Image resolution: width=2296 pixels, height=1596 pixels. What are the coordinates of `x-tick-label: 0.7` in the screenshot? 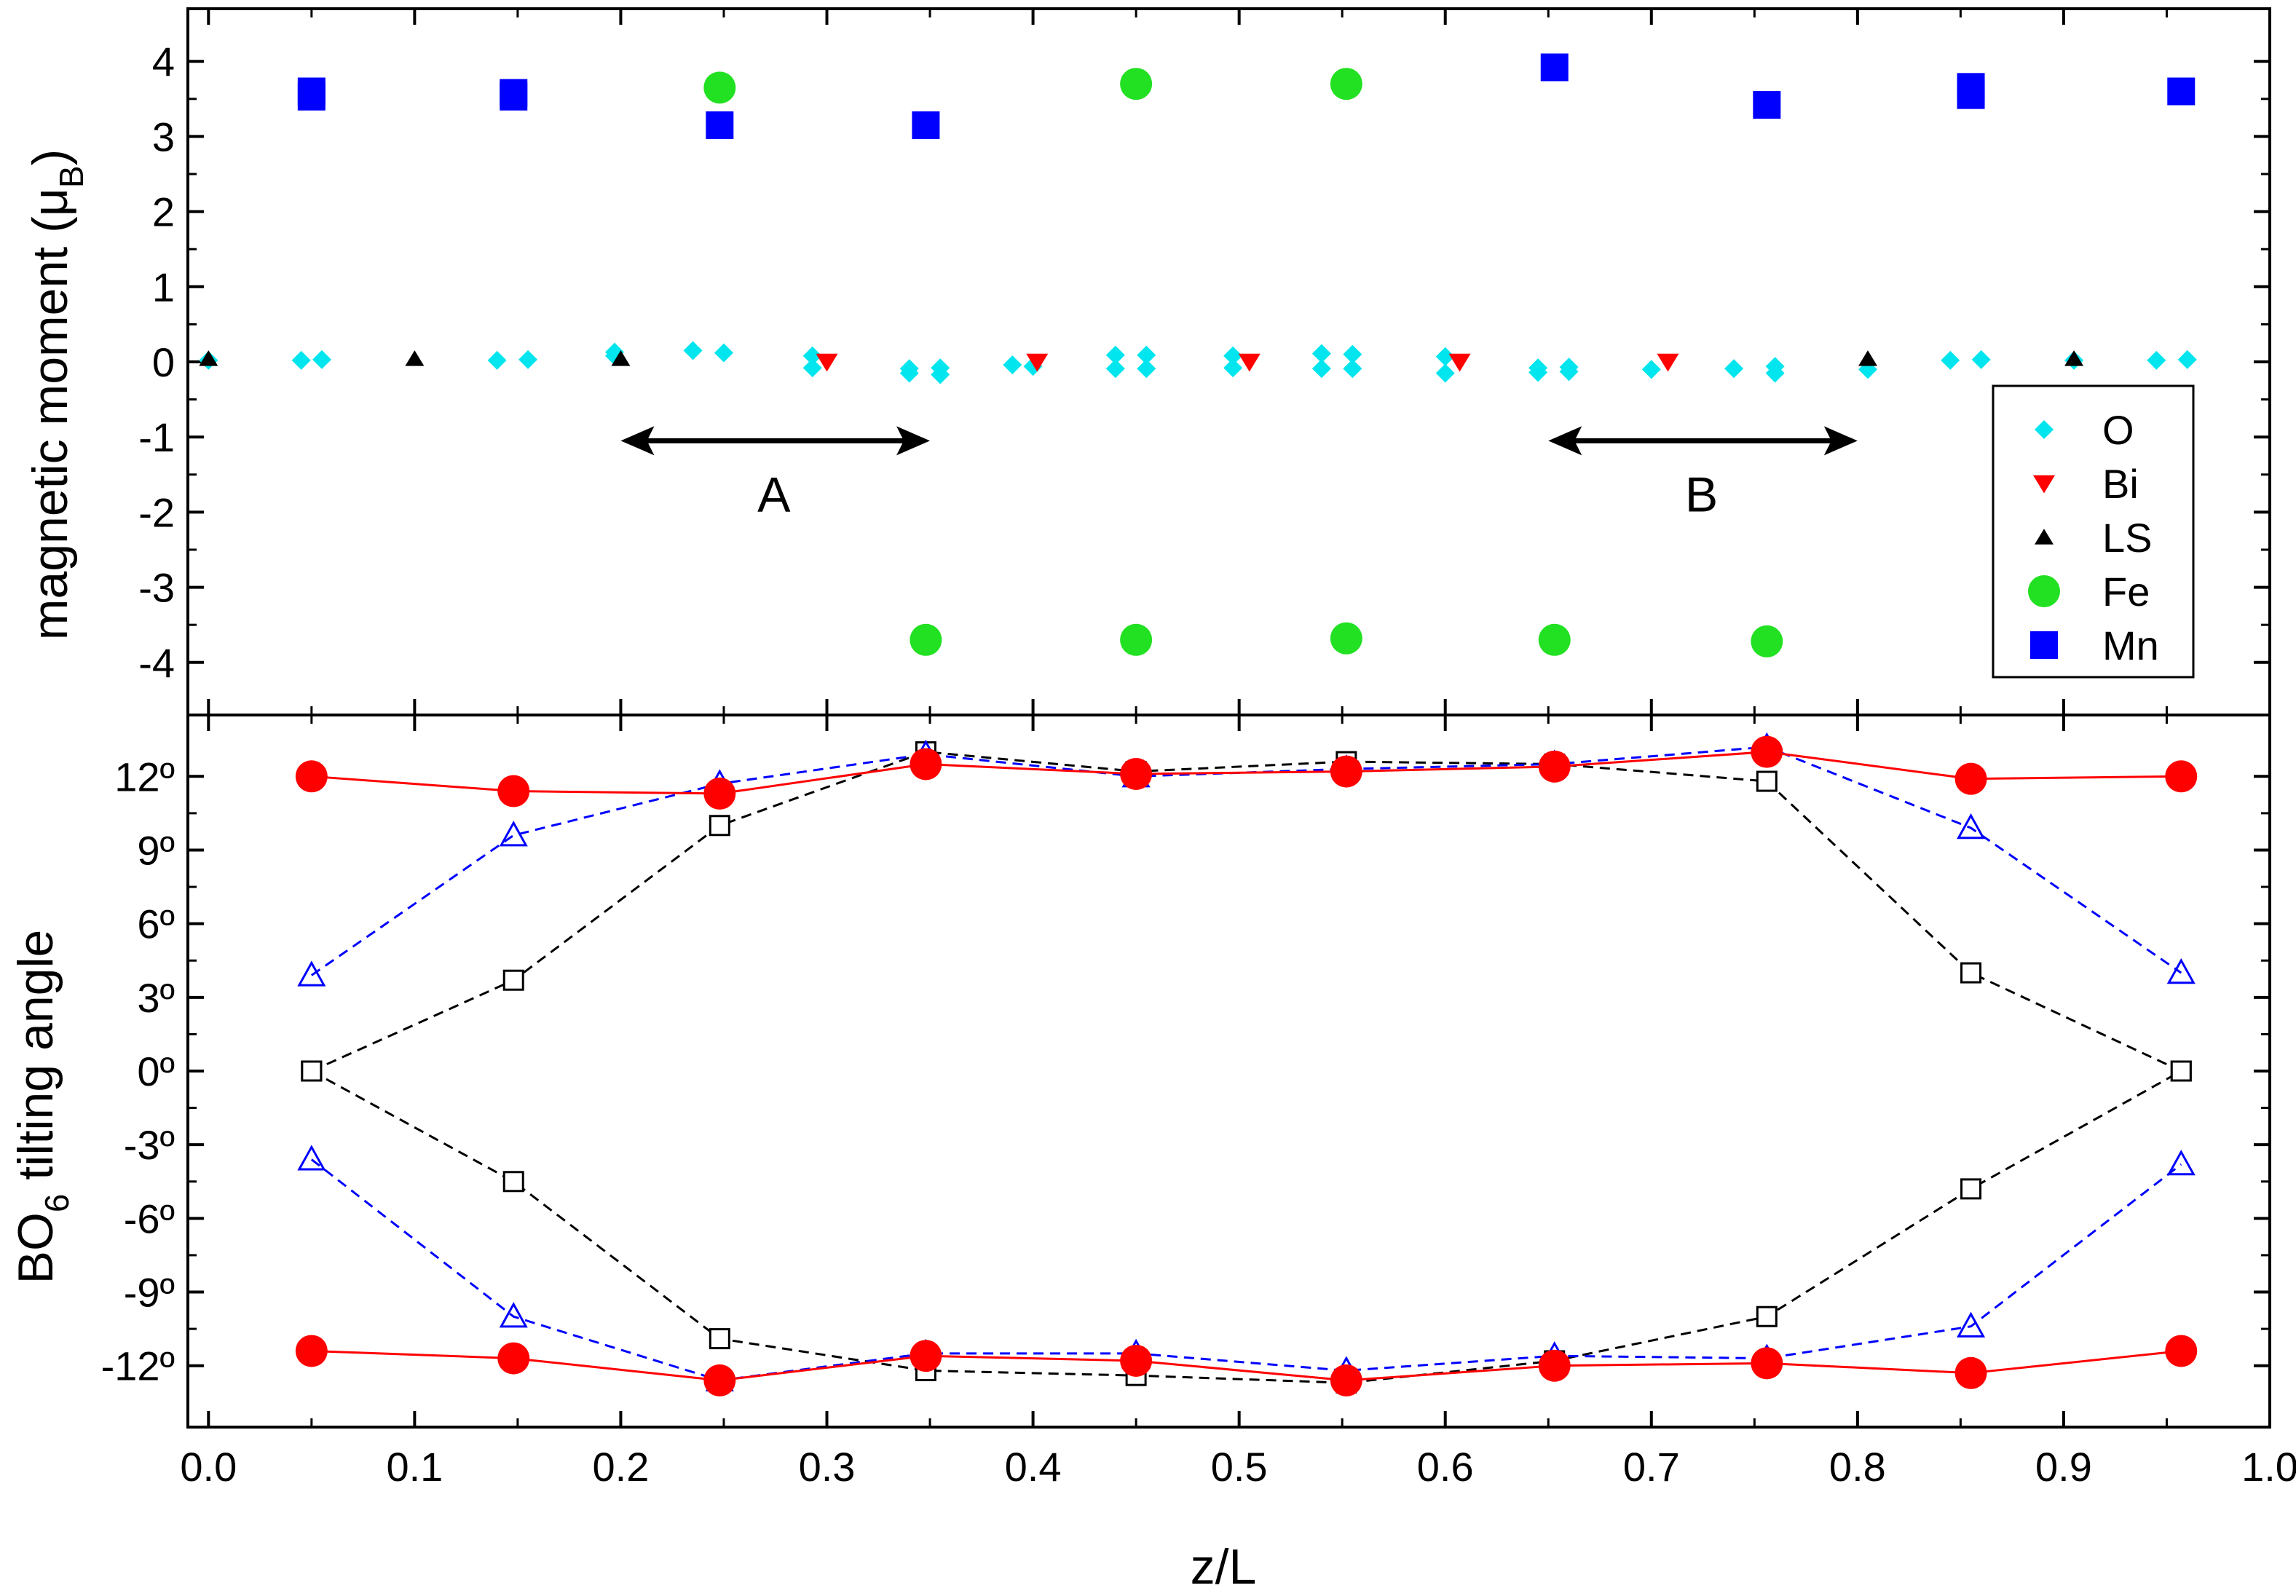 It's located at (1651, 1467).